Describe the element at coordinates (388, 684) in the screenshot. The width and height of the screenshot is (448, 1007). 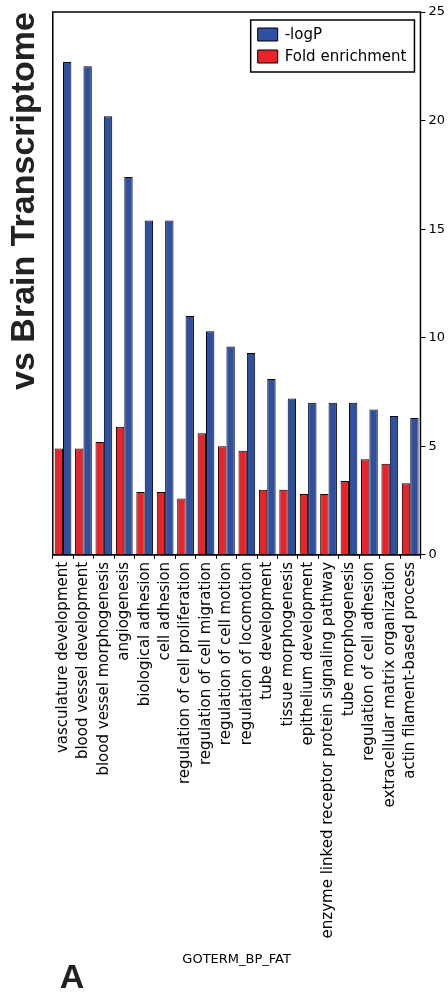
I see `x-tick-label: extracellular matrix organization` at that location.